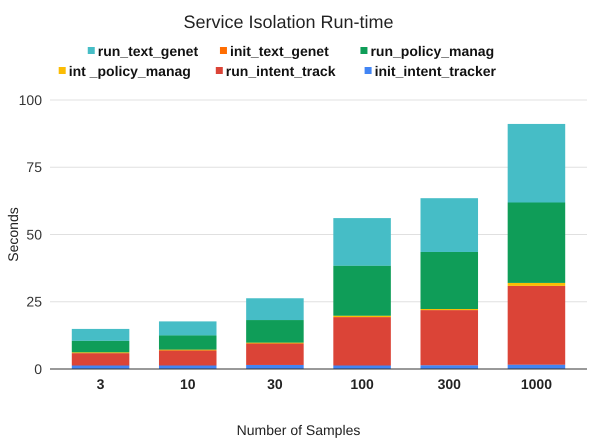 The height and width of the screenshot is (447, 597). What do you see at coordinates (148, 51) in the screenshot?
I see `legend-label: run_text_genet` at bounding box center [148, 51].